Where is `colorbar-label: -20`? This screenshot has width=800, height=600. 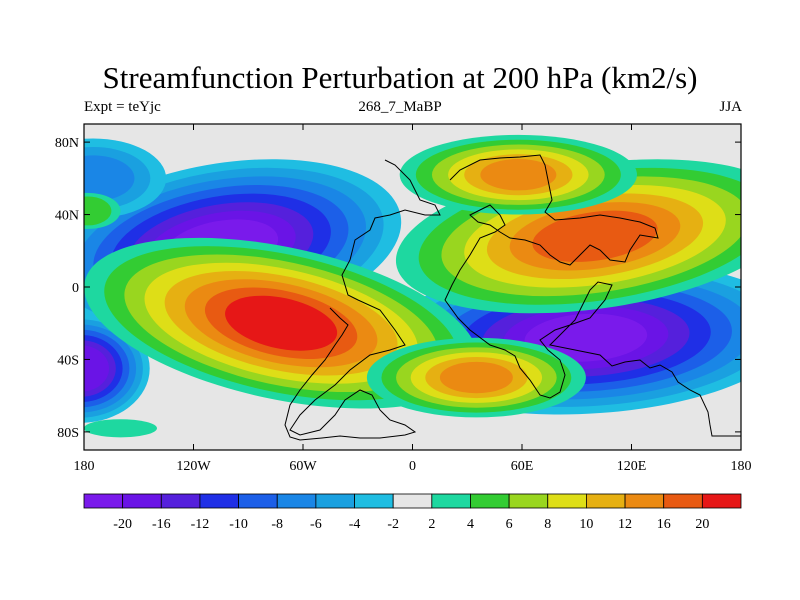
colorbar-label: -20 is located at coordinates (122, 524).